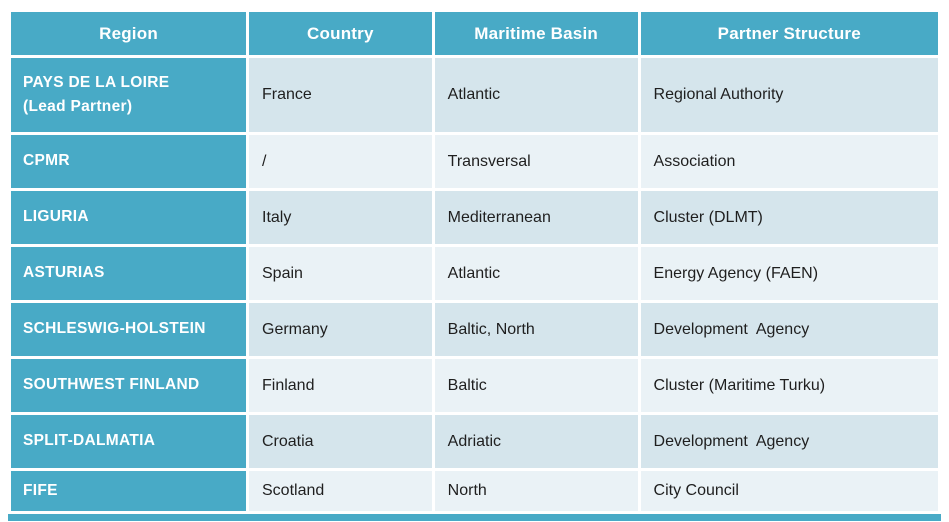  Describe the element at coordinates (340, 95) in the screenshot. I see `country-cell: France` at that location.